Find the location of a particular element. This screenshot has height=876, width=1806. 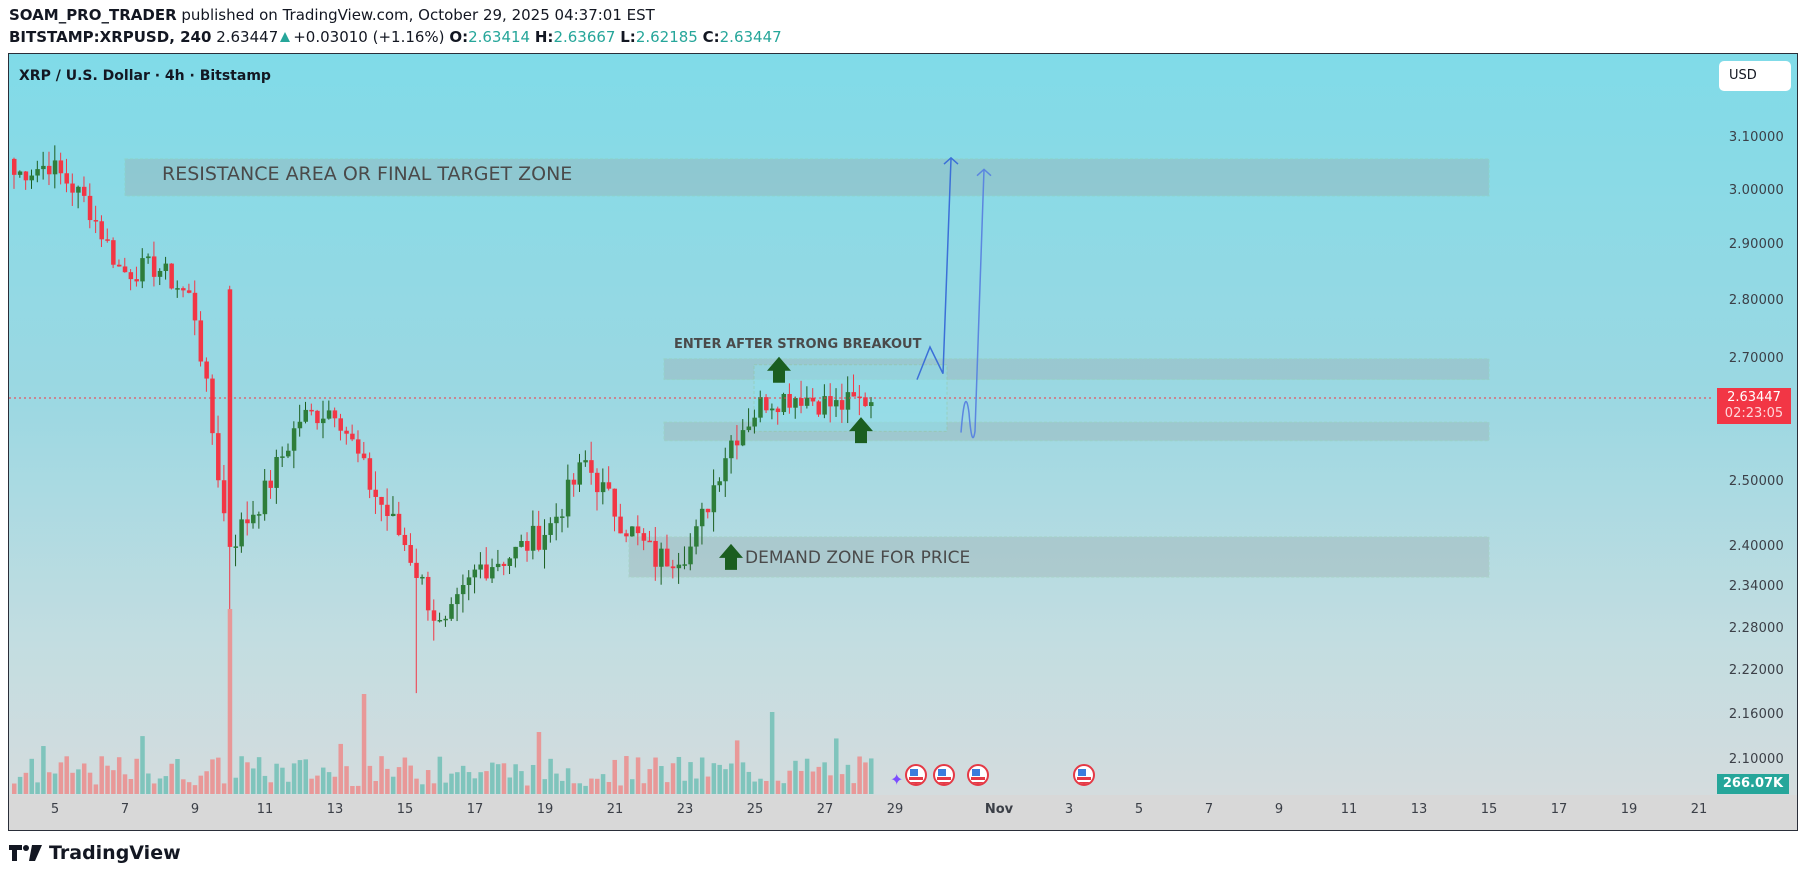

high-value: 2.63667 is located at coordinates (584, 37).